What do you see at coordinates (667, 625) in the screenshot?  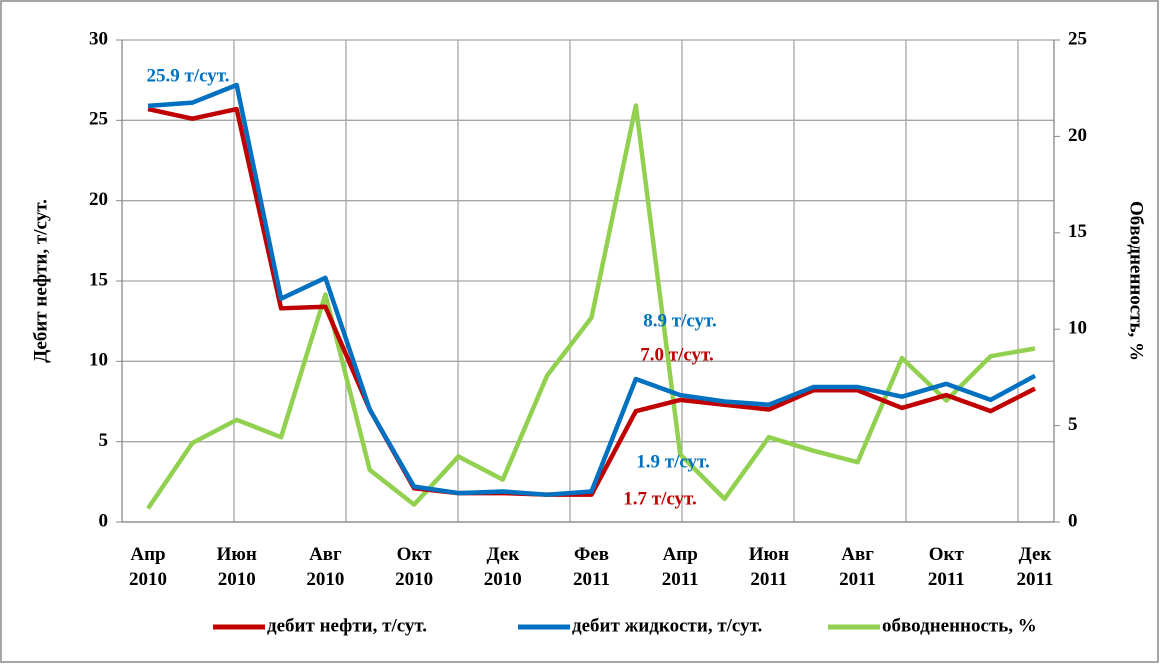 I see `legend-label: дебит жидкости, т/сут.` at bounding box center [667, 625].